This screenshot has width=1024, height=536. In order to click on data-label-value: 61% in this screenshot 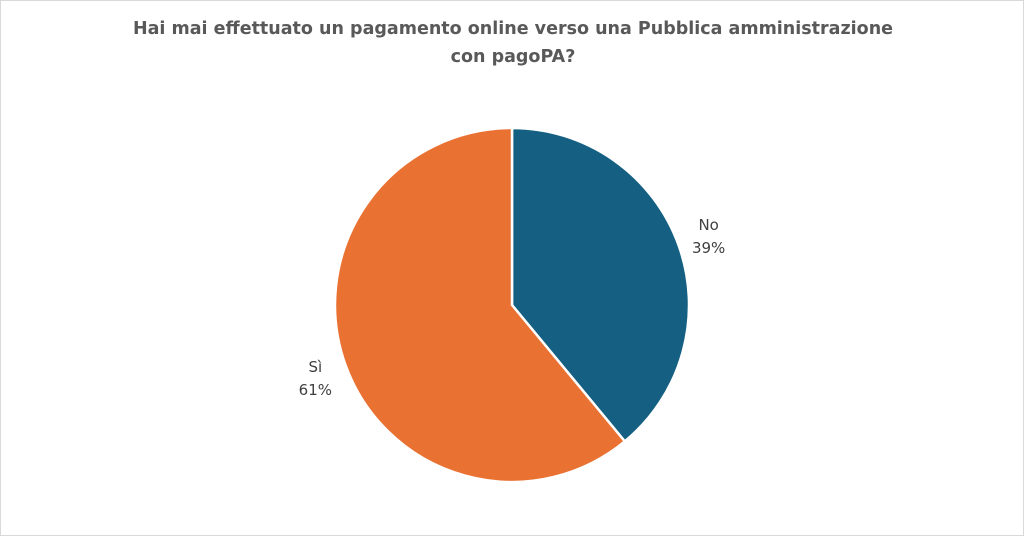, I will do `click(315, 390)`.